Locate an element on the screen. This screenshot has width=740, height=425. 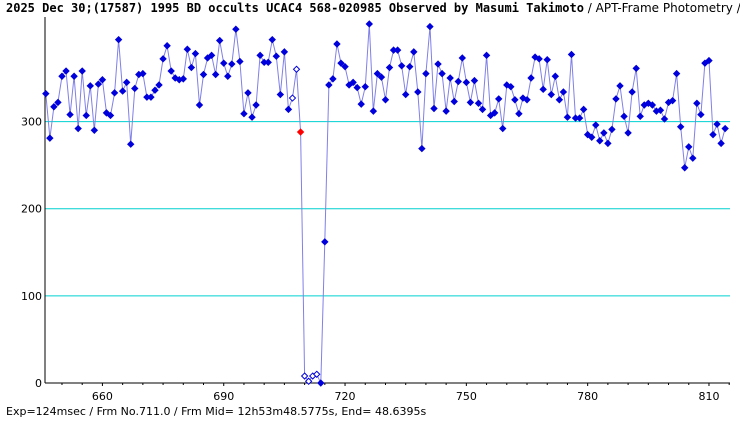
y-tick-label: 200 is located at coordinates (31, 209).